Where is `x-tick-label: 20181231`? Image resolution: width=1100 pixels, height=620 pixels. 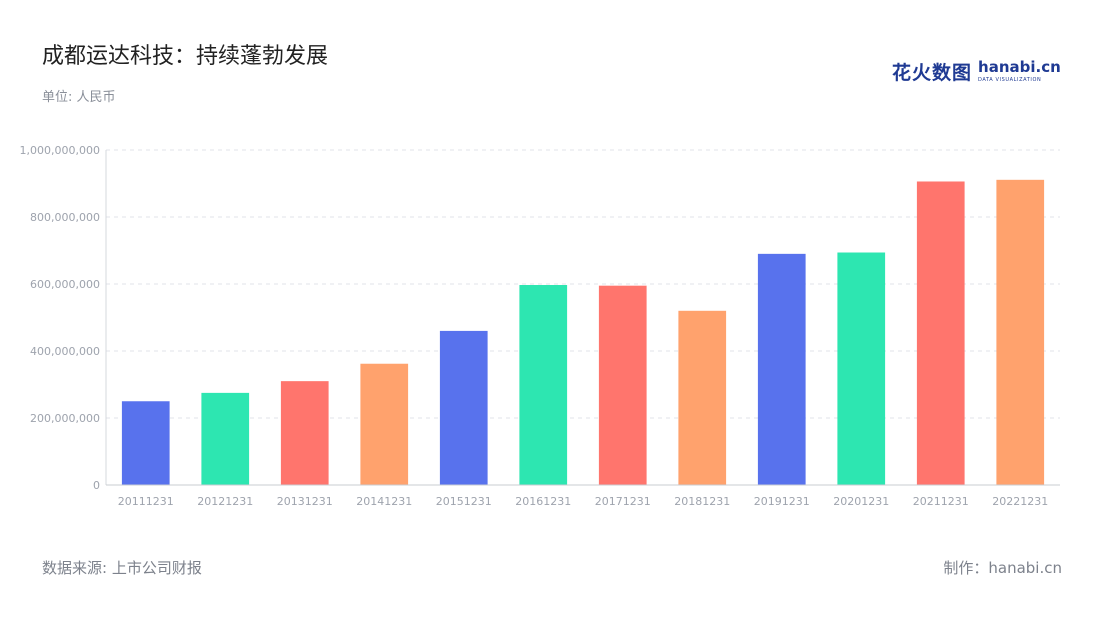
x-tick-label: 20181231 is located at coordinates (702, 501).